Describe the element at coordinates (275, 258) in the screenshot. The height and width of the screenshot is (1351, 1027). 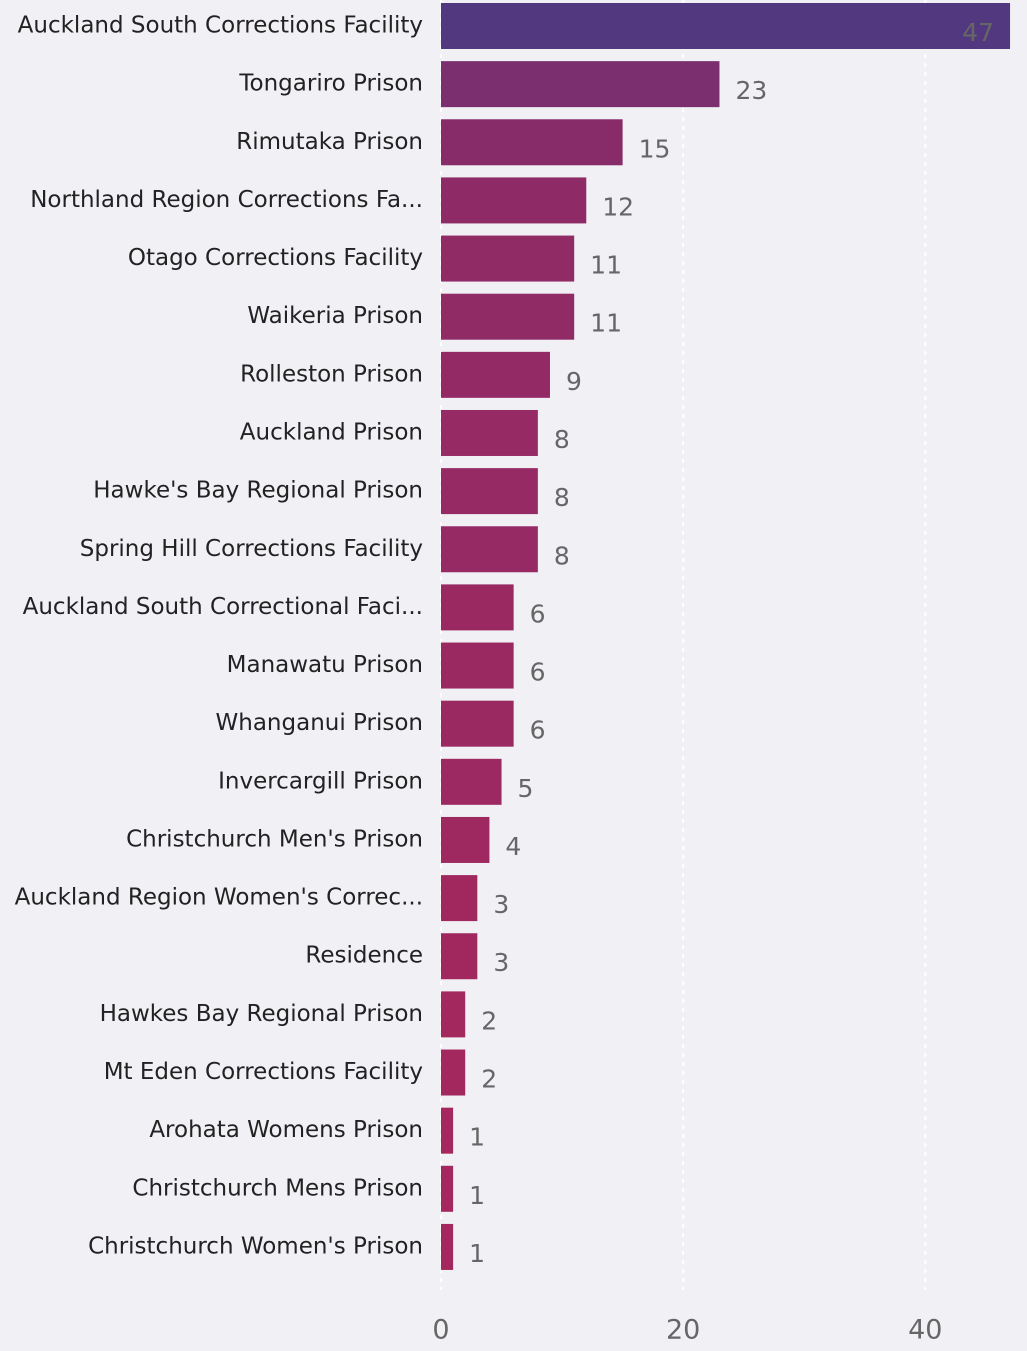
I see `y-tick-label: Otago Corrections Facility` at that location.